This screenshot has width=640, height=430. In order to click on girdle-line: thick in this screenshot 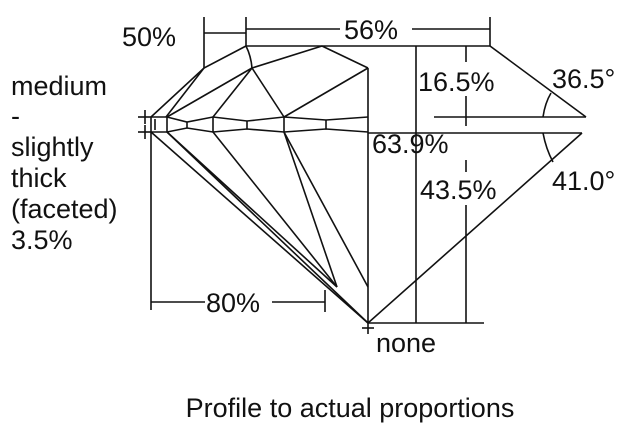, I will do `click(39, 178)`.